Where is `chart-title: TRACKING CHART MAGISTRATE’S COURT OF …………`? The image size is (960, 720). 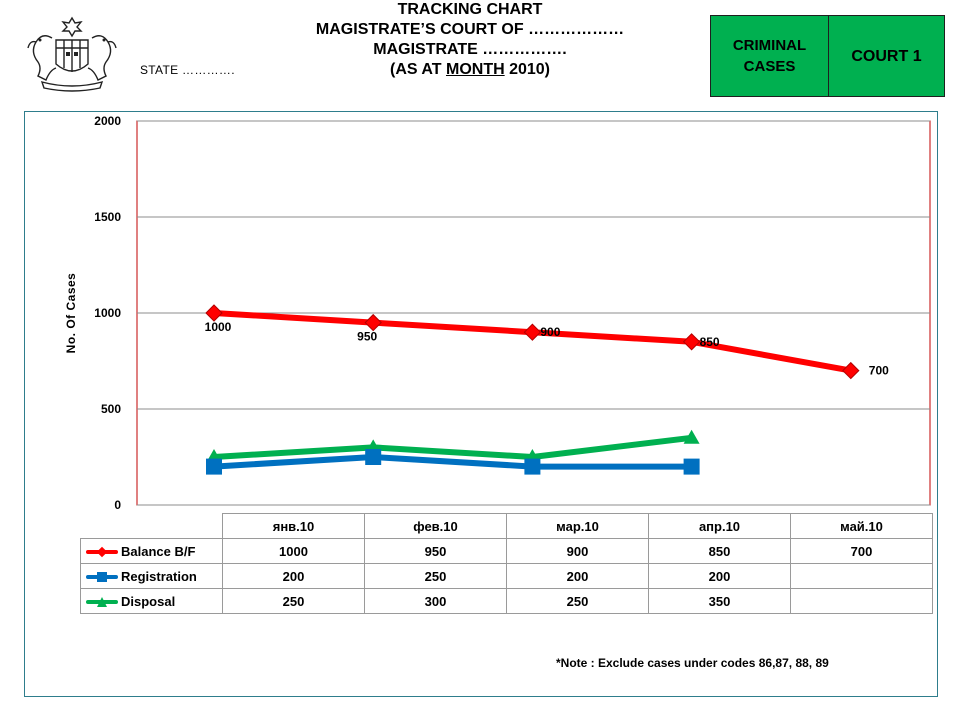 chart-title: TRACKING CHART MAGISTRATE’S COURT OF ………… is located at coordinates (470, 40).